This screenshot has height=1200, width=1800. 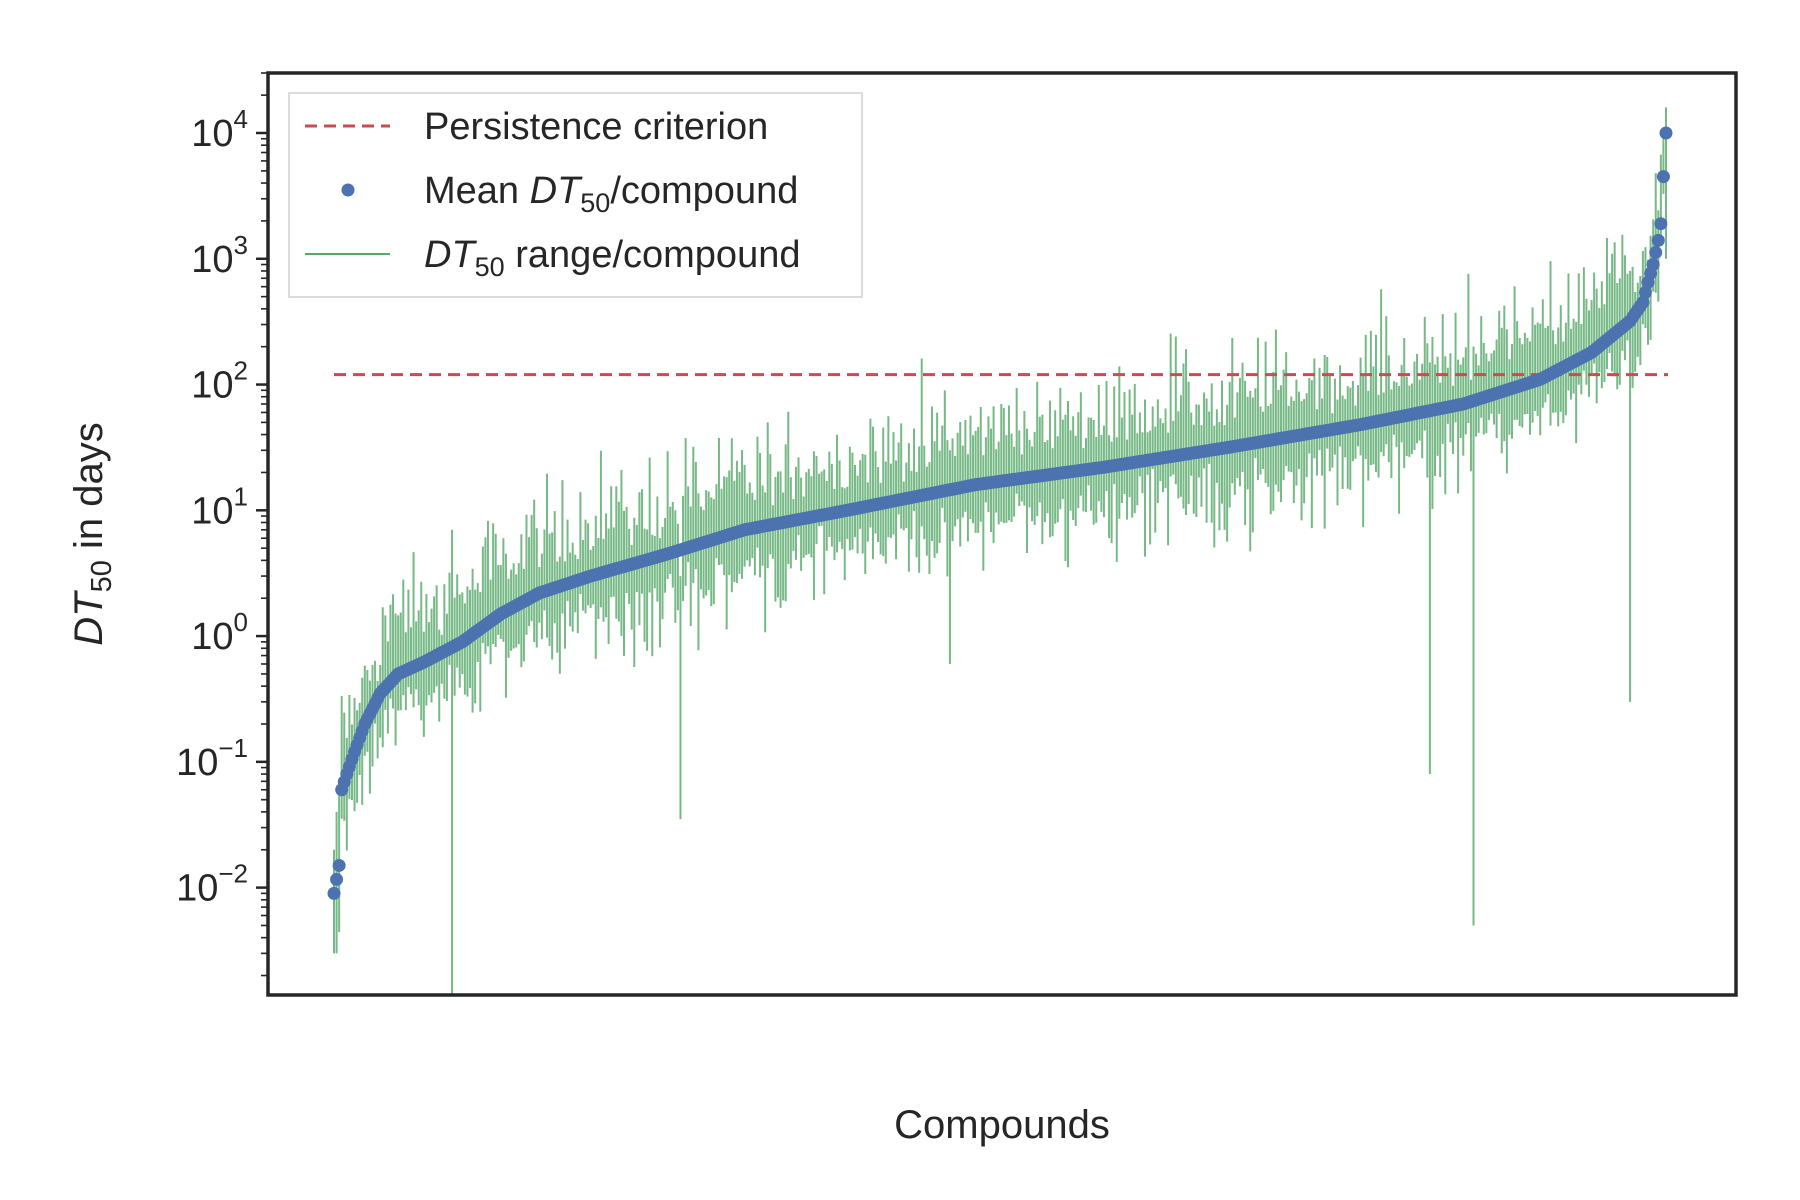 I want to click on y-tick-label: 10⁻², so click(x=212, y=884).